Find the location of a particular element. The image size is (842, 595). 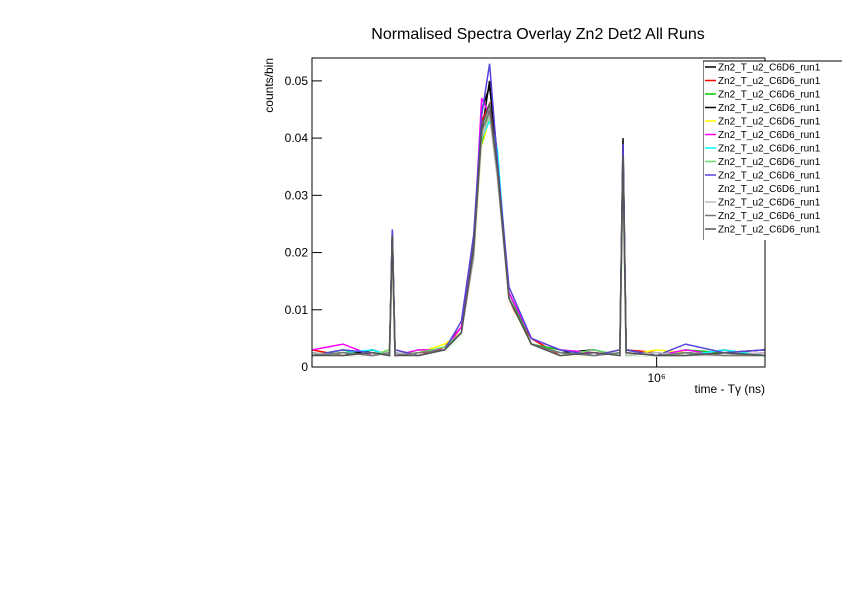

y-tick-label: 0.05 is located at coordinates (297, 81).